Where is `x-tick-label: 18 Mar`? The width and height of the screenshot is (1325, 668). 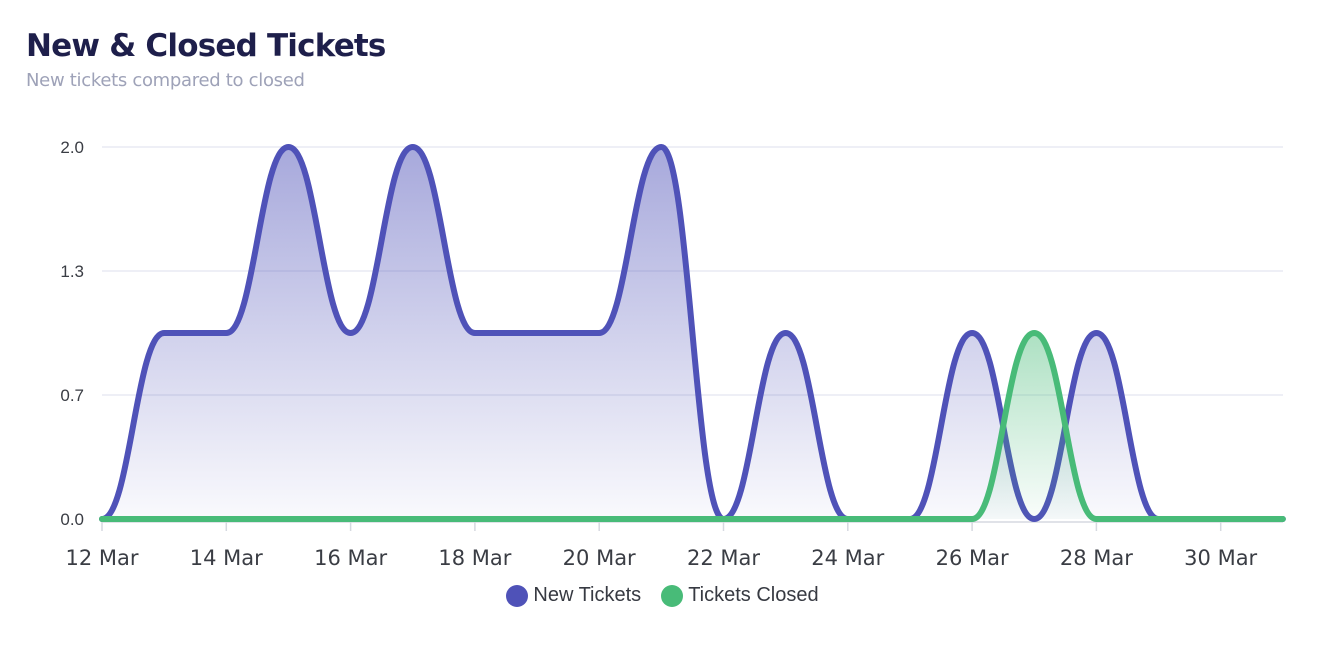
x-tick-label: 18 Mar is located at coordinates (474, 558).